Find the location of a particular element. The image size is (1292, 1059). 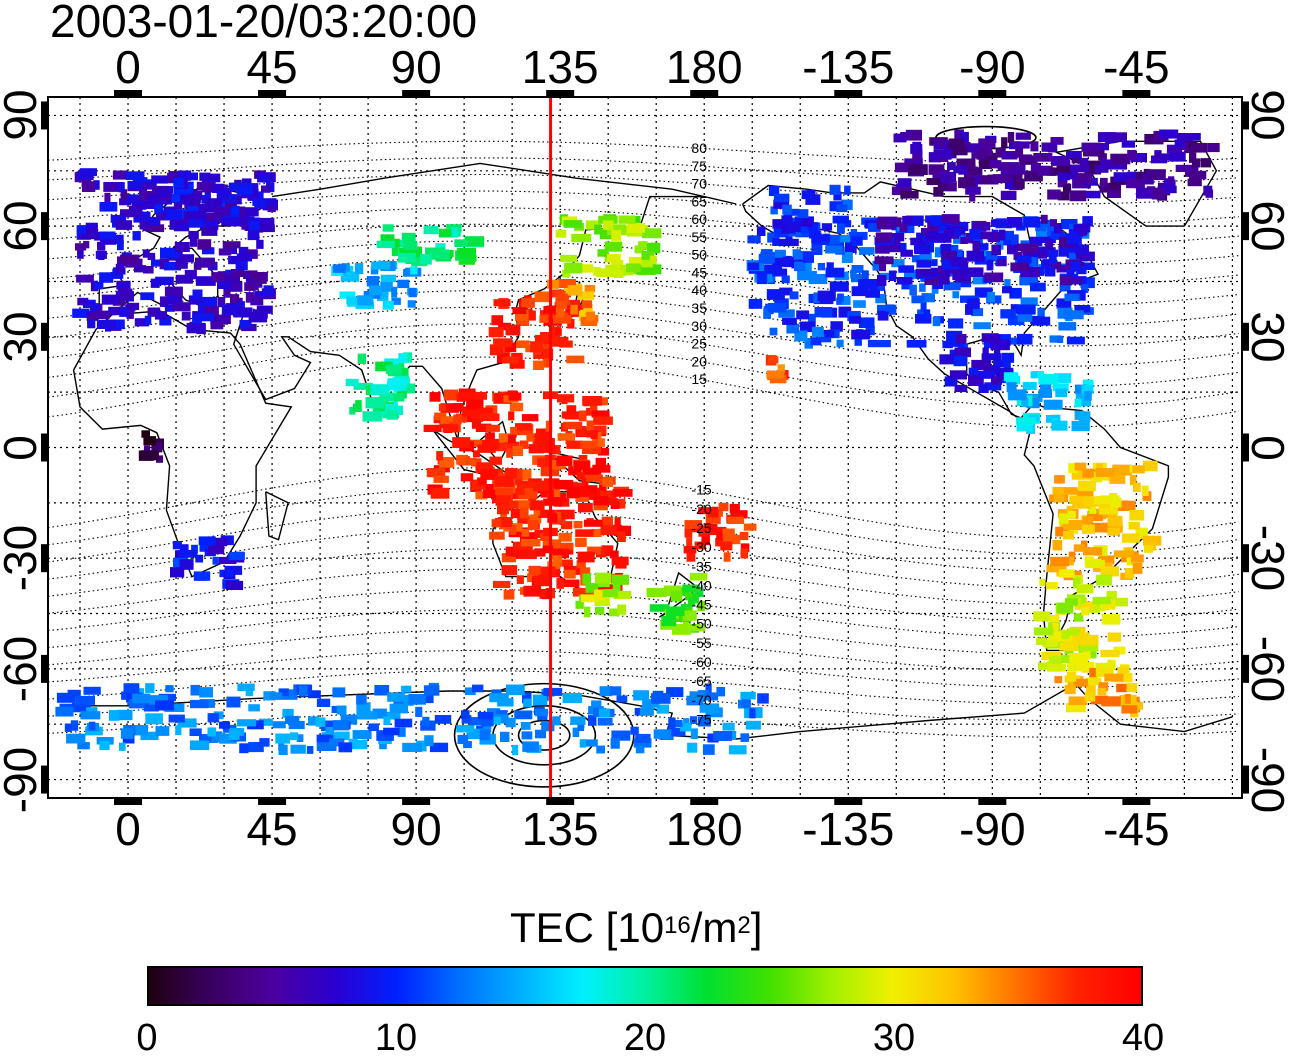

left-lat-label: 30 is located at coordinates (23, 337).